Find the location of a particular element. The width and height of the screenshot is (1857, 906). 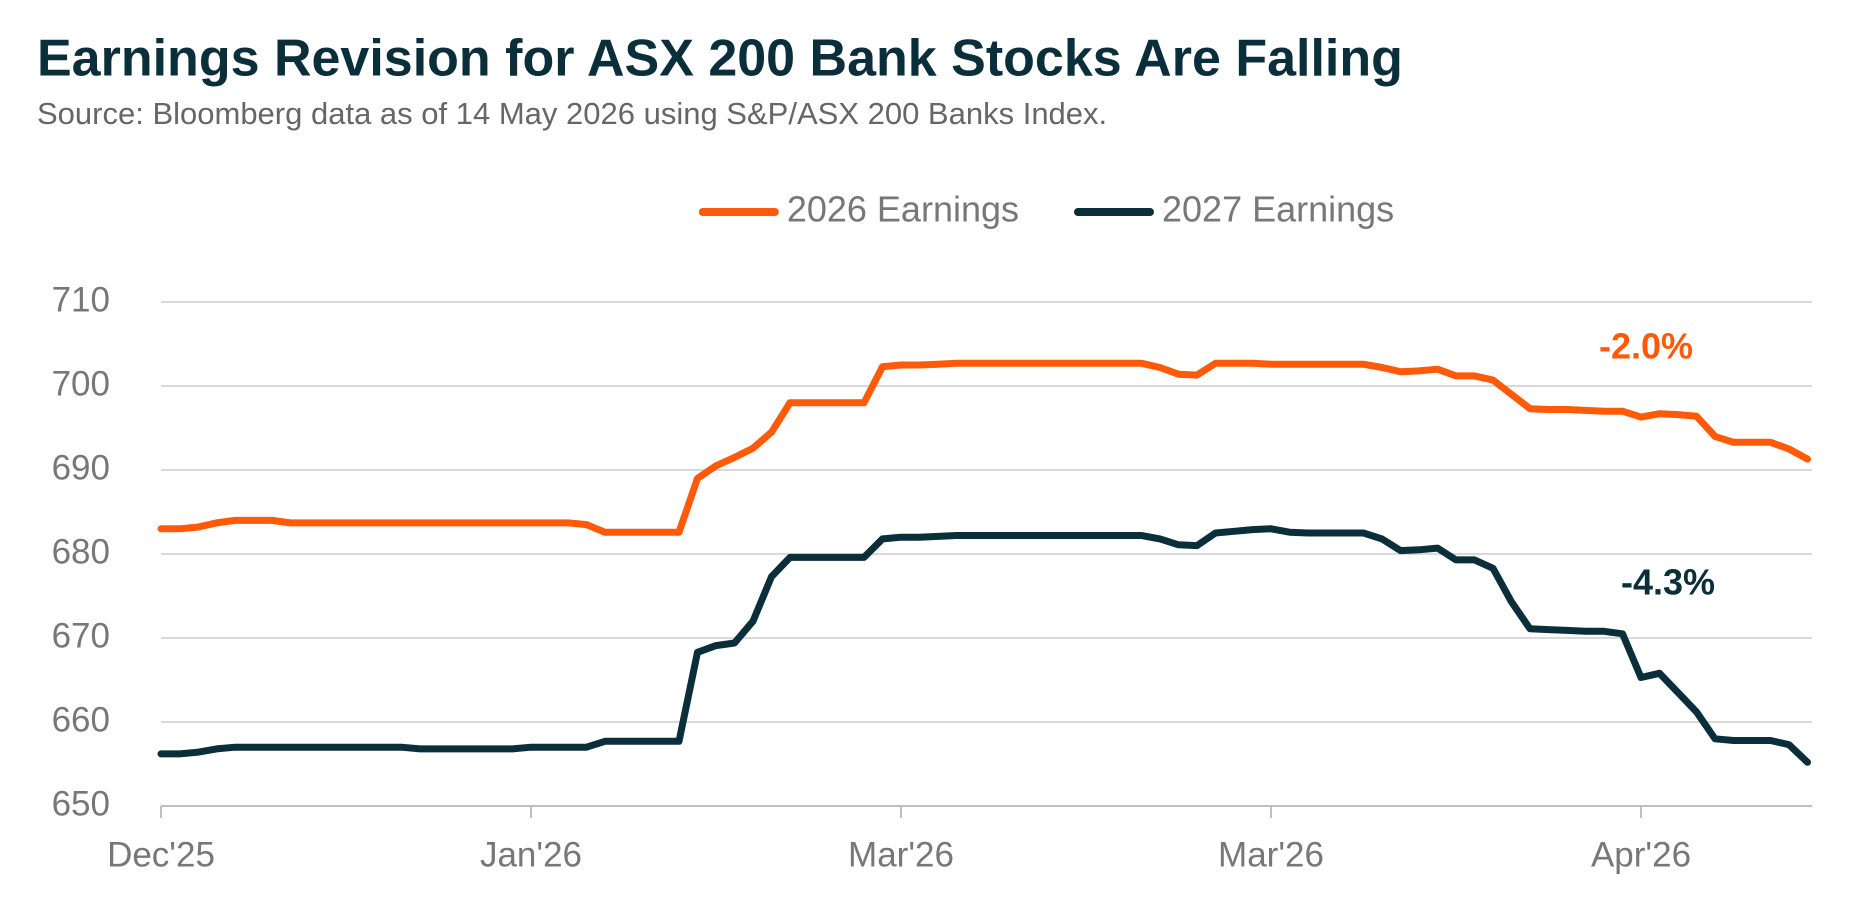

y-tick-label: 700 is located at coordinates (81, 383).